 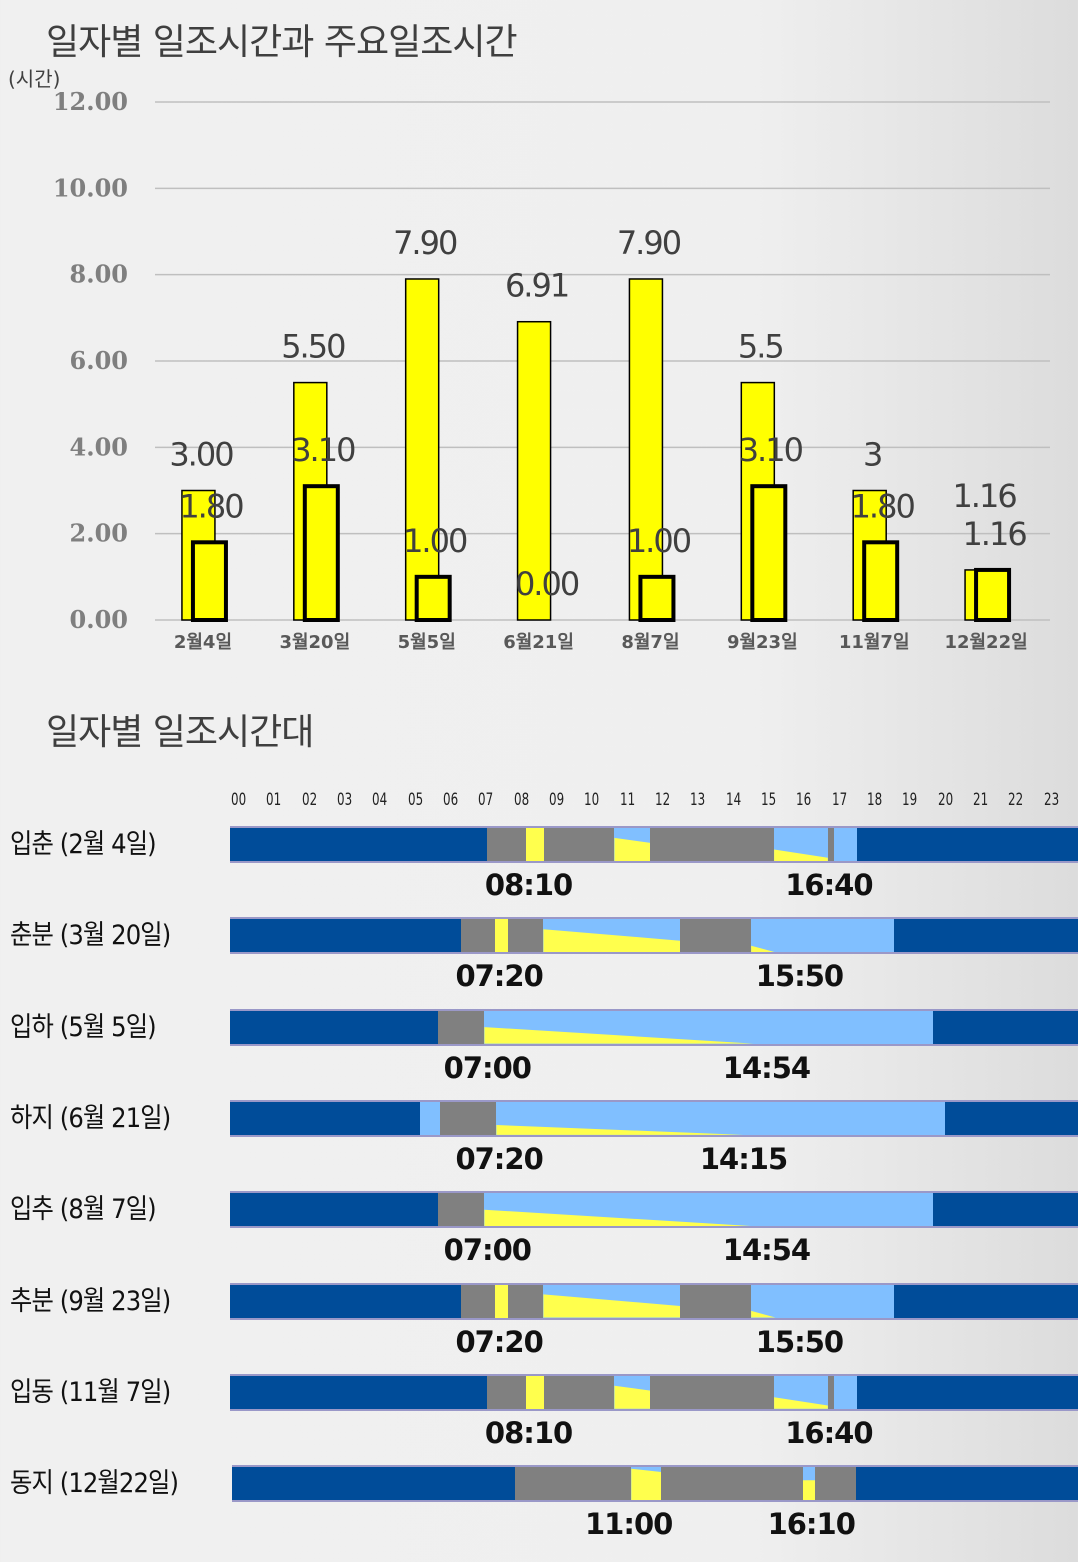 I want to click on hour-tick-label: 21, so click(x=981, y=800).